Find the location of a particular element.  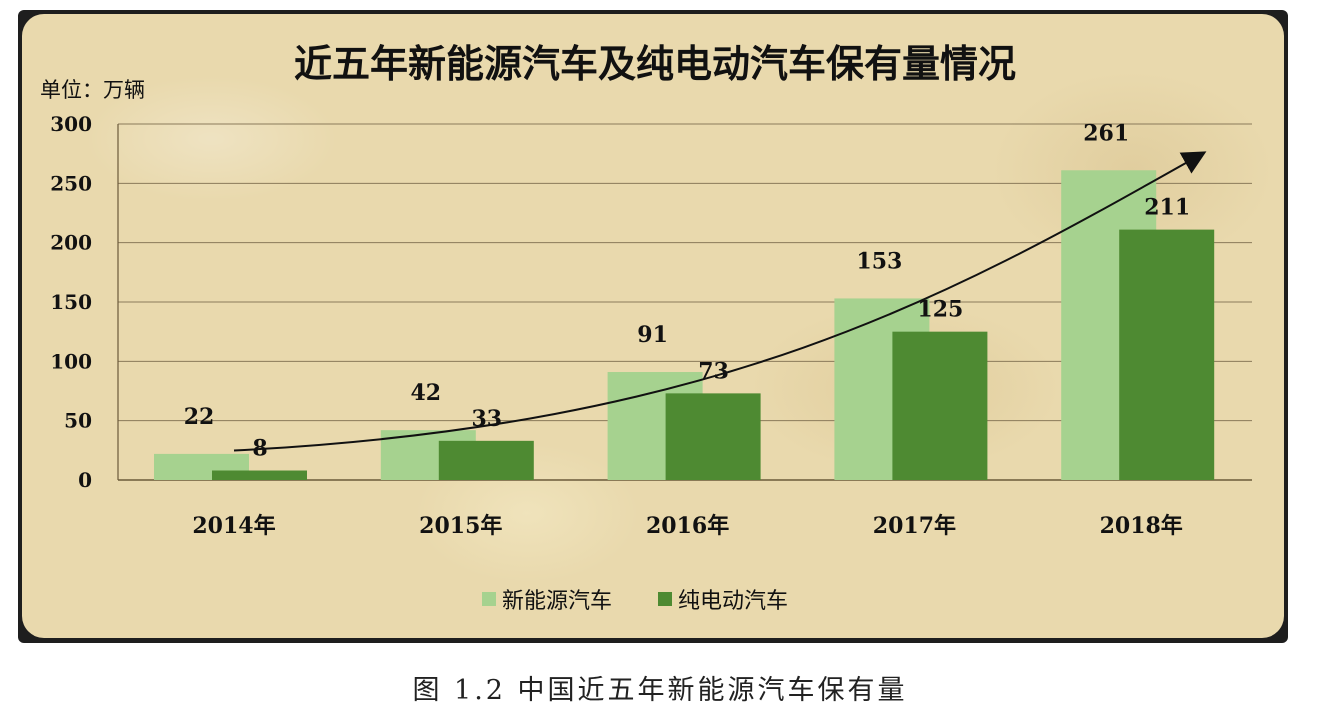

data-label: 42 is located at coordinates (425, 393).